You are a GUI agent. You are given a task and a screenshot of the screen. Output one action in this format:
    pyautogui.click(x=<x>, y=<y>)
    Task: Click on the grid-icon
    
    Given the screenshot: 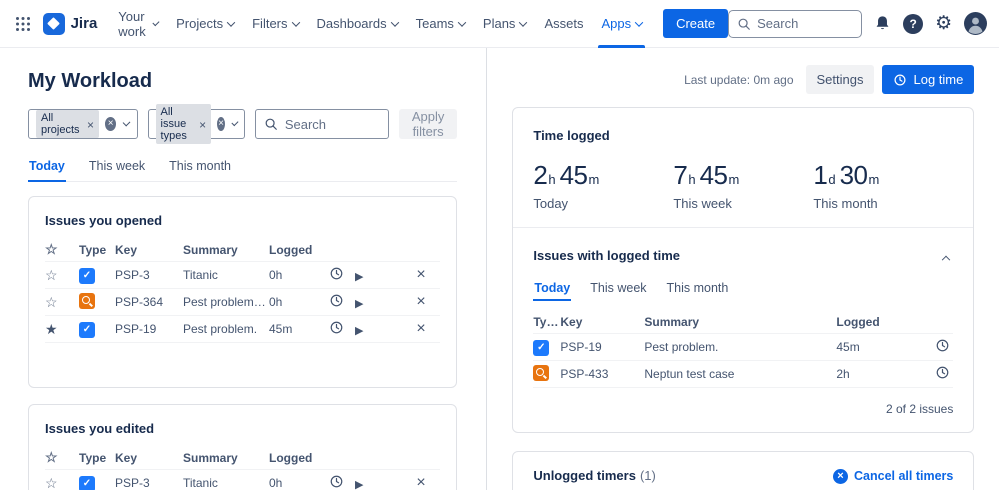 What is the action you would take?
    pyautogui.click(x=23, y=23)
    